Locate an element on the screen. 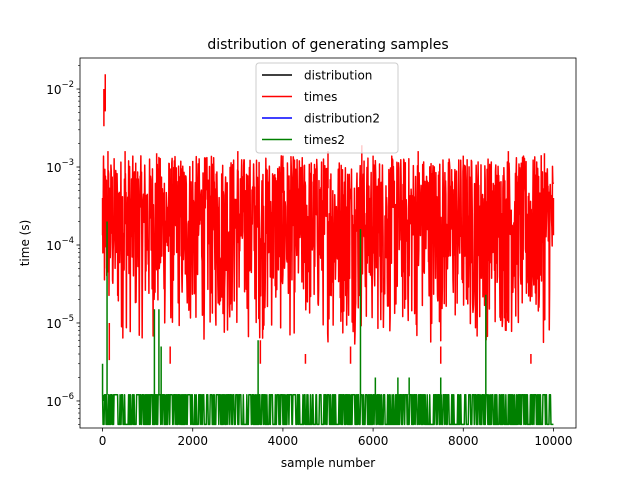  legend-label-times2: times2 is located at coordinates (324, 140).